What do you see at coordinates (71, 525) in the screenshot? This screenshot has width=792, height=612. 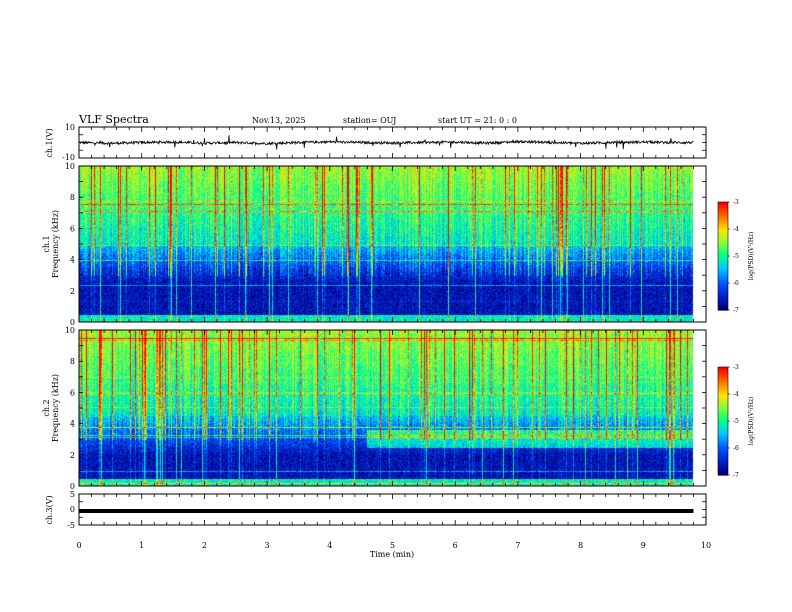 I see `ch3-ytick-bottom: -5` at bounding box center [71, 525].